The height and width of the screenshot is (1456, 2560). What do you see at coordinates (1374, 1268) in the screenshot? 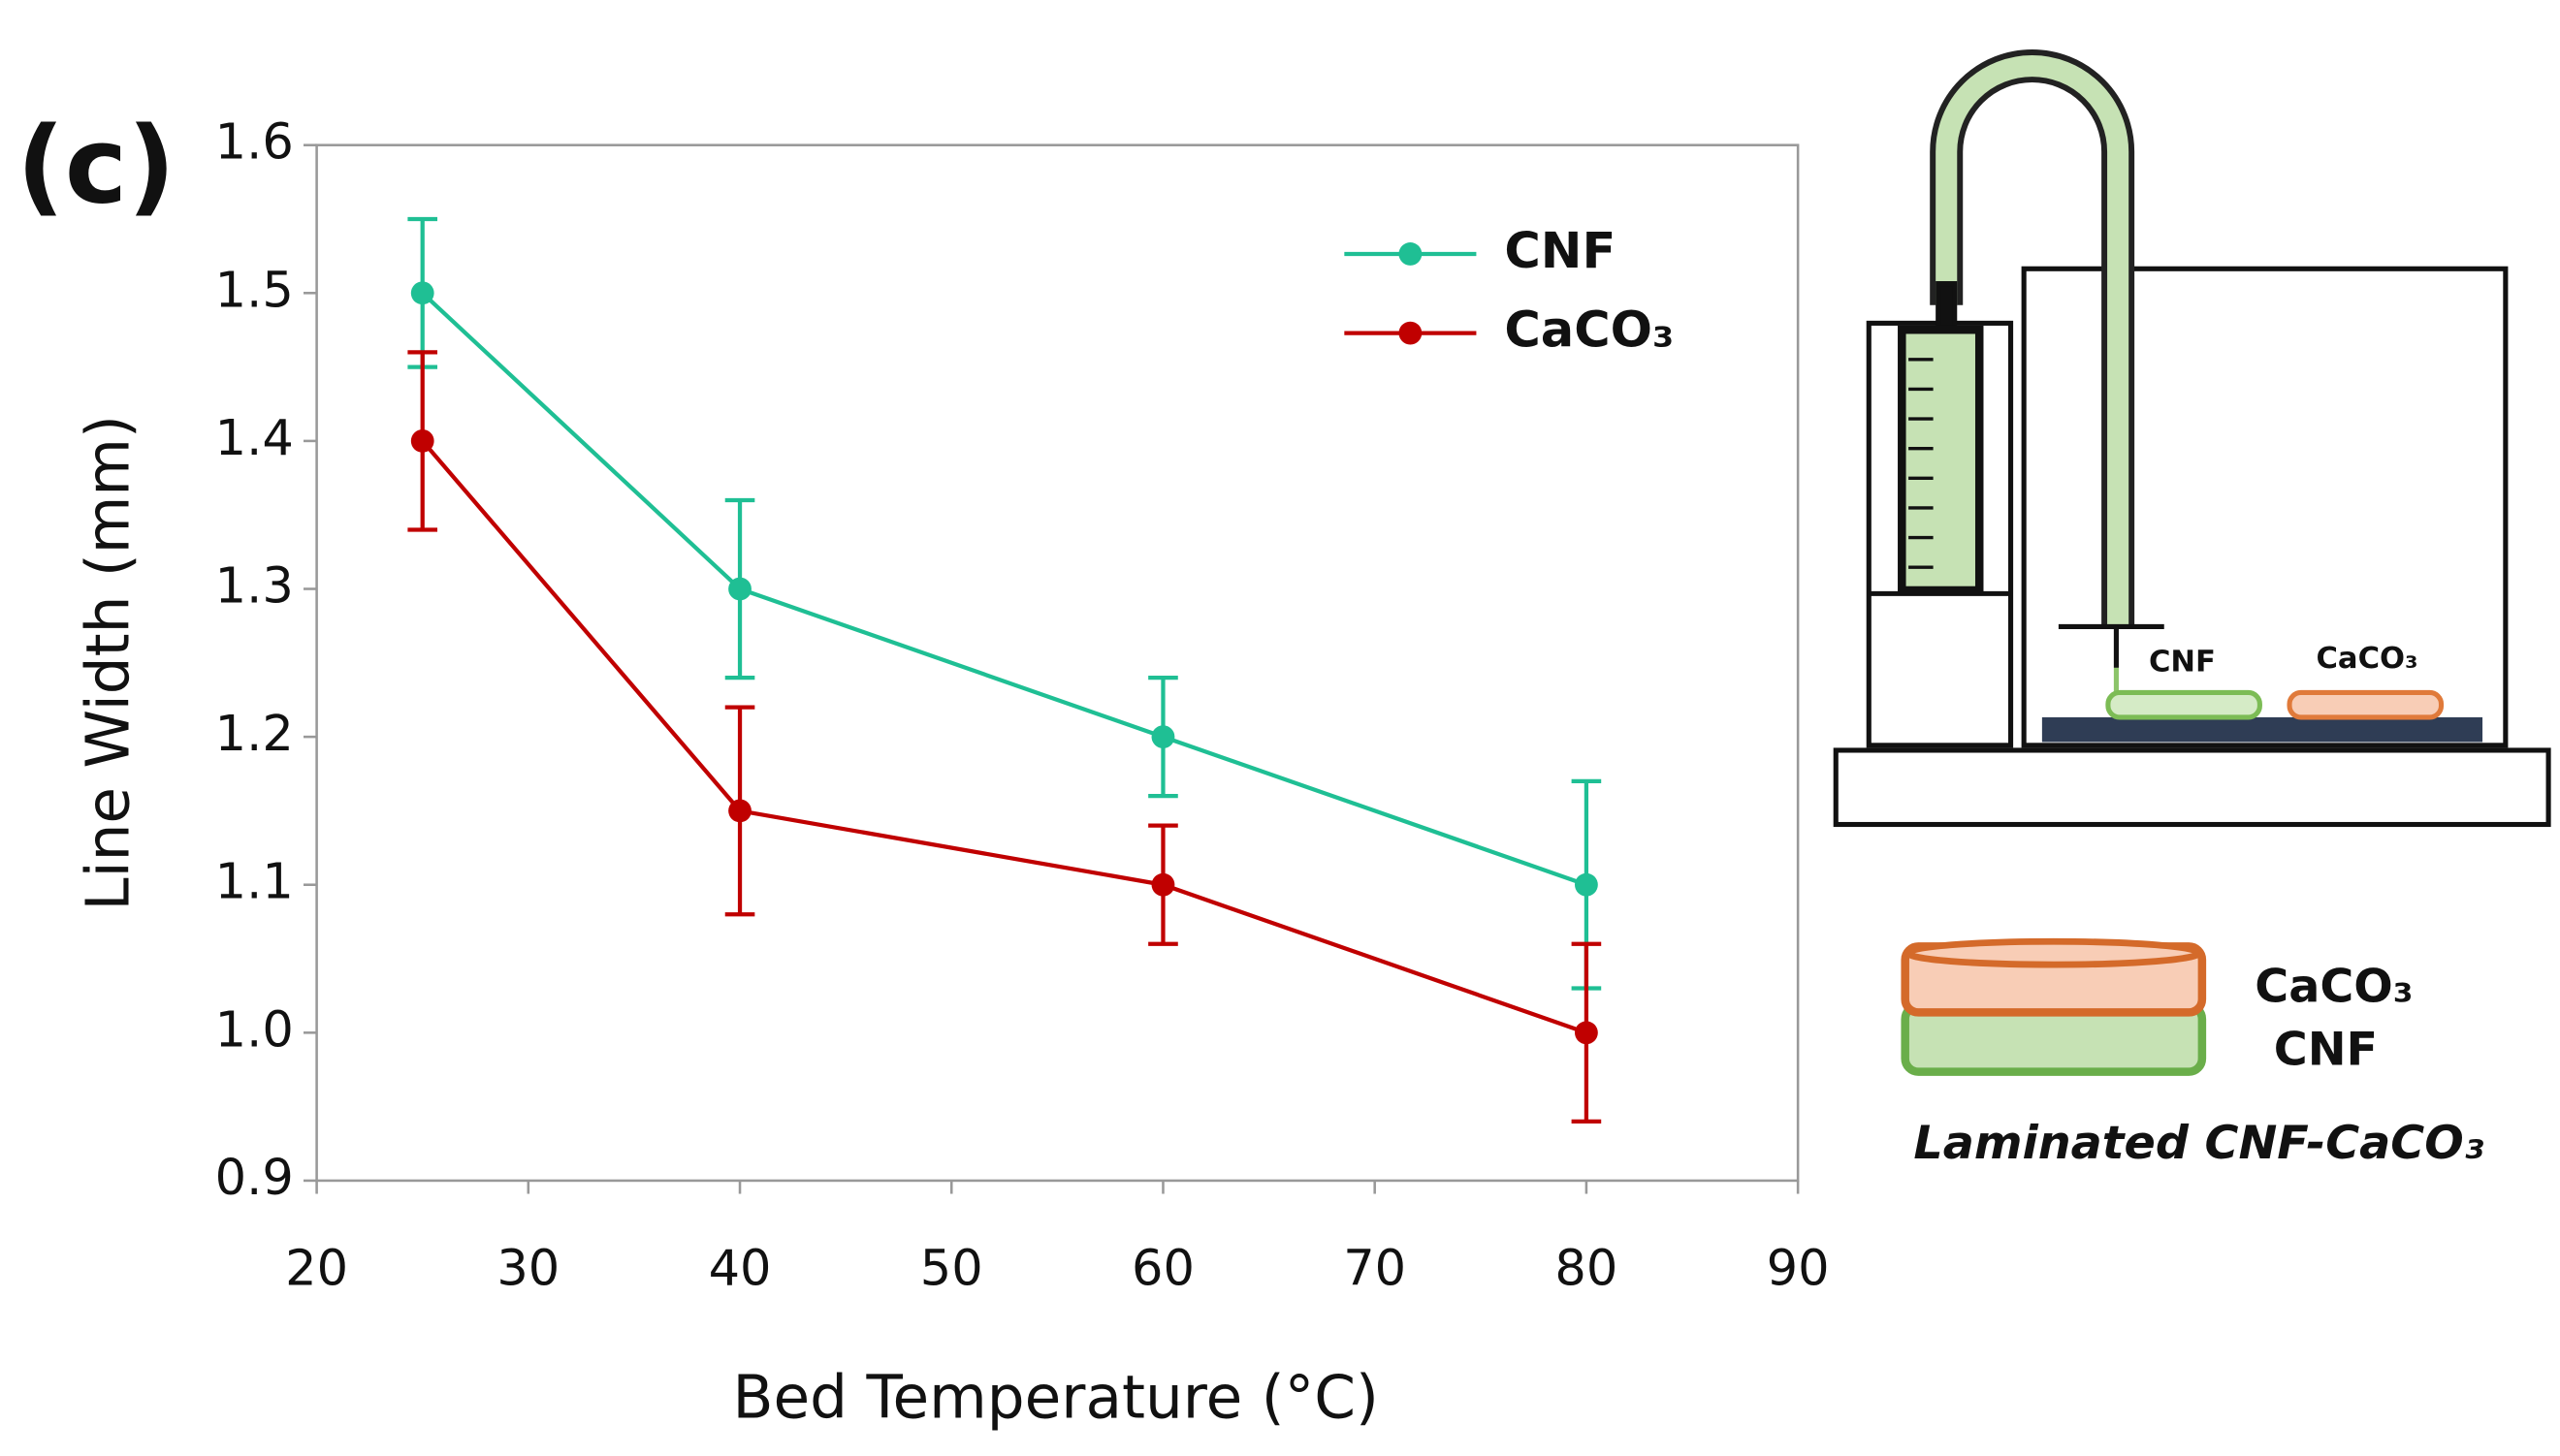
I see `x-tick-label: 70` at bounding box center [1374, 1268].